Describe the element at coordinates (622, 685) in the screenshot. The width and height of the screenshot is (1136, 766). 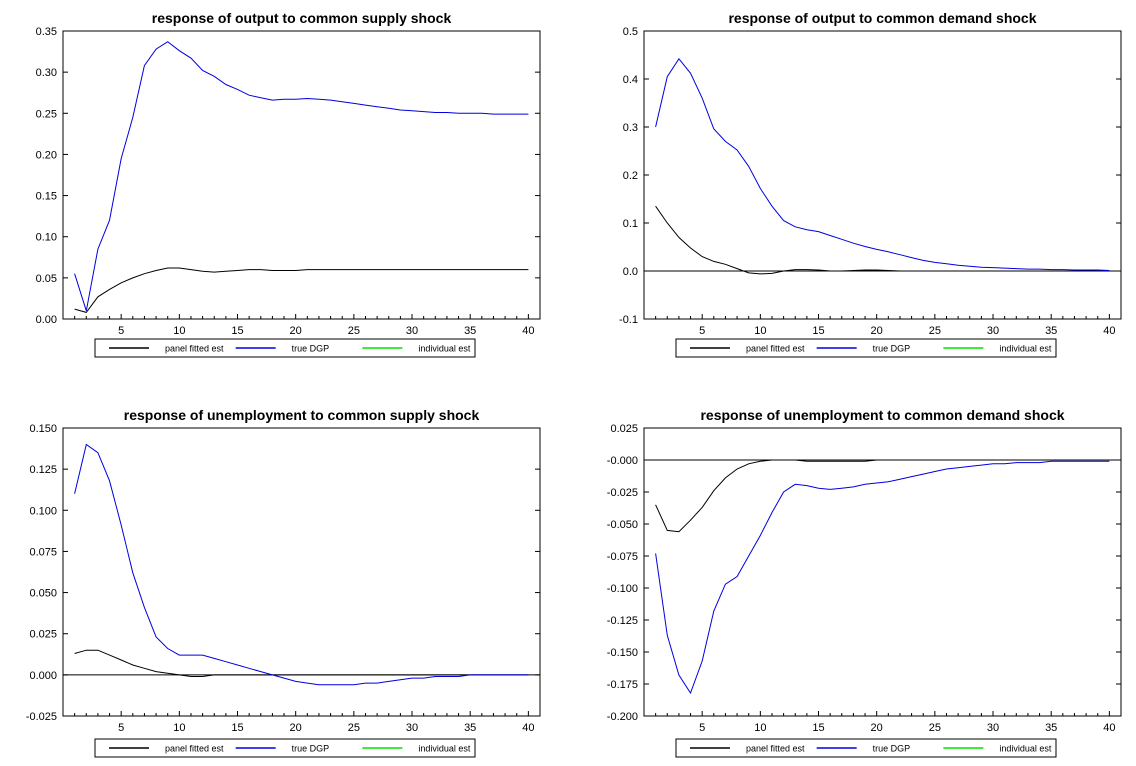
I see `y-tick-label: -0.175` at that location.